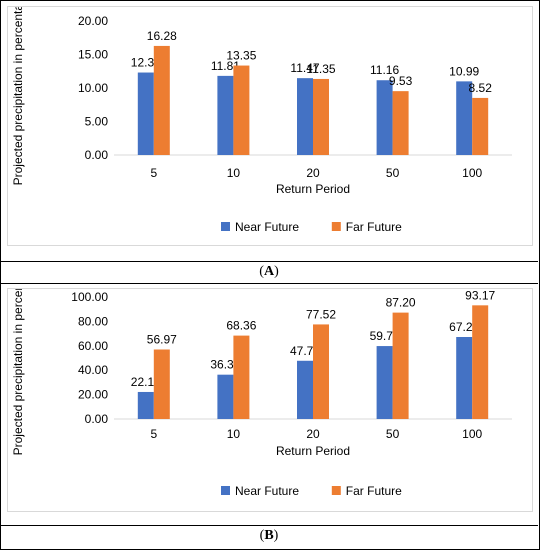  What do you see at coordinates (374, 227) in the screenshot?
I see `chart-a-legend-label: Far Future` at bounding box center [374, 227].